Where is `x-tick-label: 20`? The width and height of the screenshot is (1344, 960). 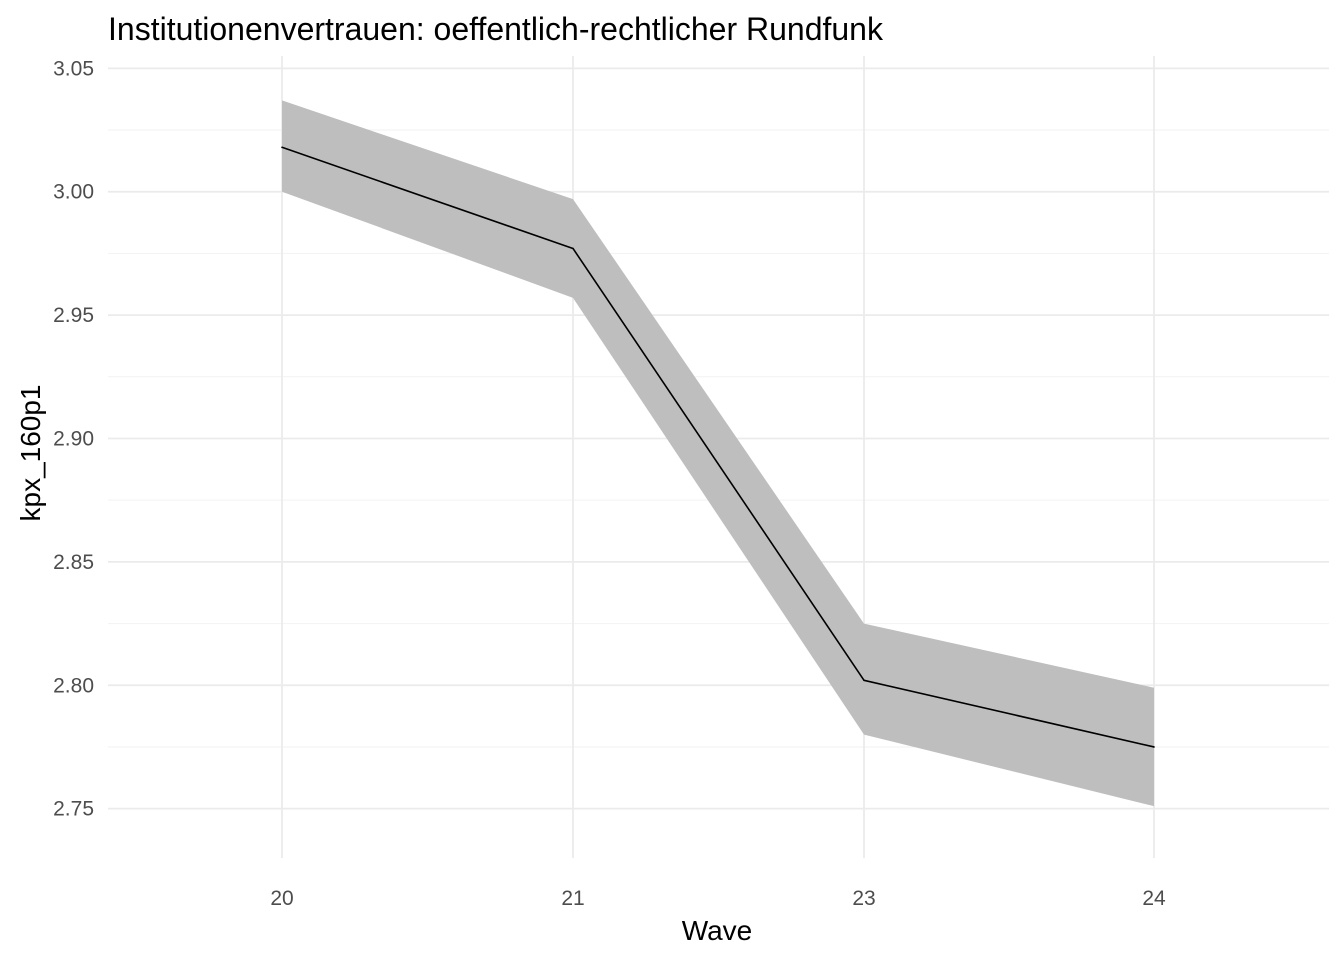 x-tick-label: 20 is located at coordinates (281, 898).